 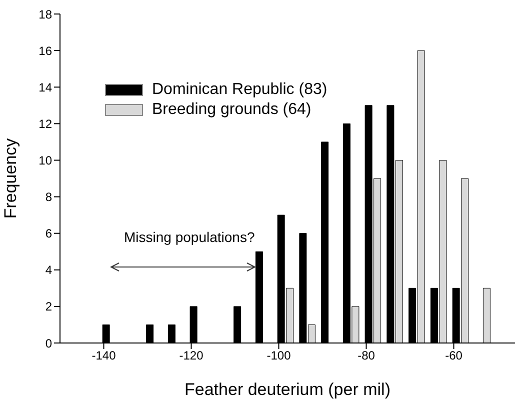 What do you see at coordinates (45, 87) in the screenshot?
I see `y-tick-label: 14` at bounding box center [45, 87].